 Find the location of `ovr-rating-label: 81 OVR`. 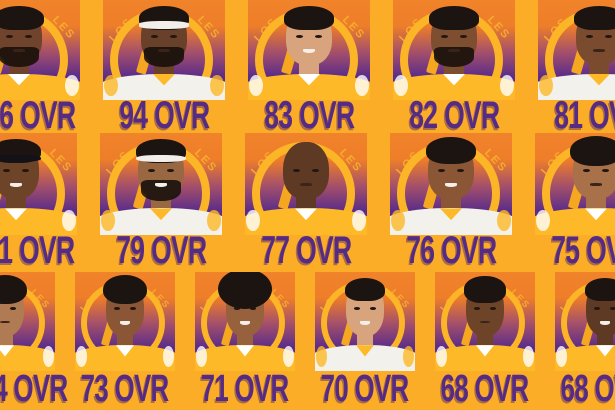

ovr-rating-label: 81 OVR is located at coordinates (65, 250).